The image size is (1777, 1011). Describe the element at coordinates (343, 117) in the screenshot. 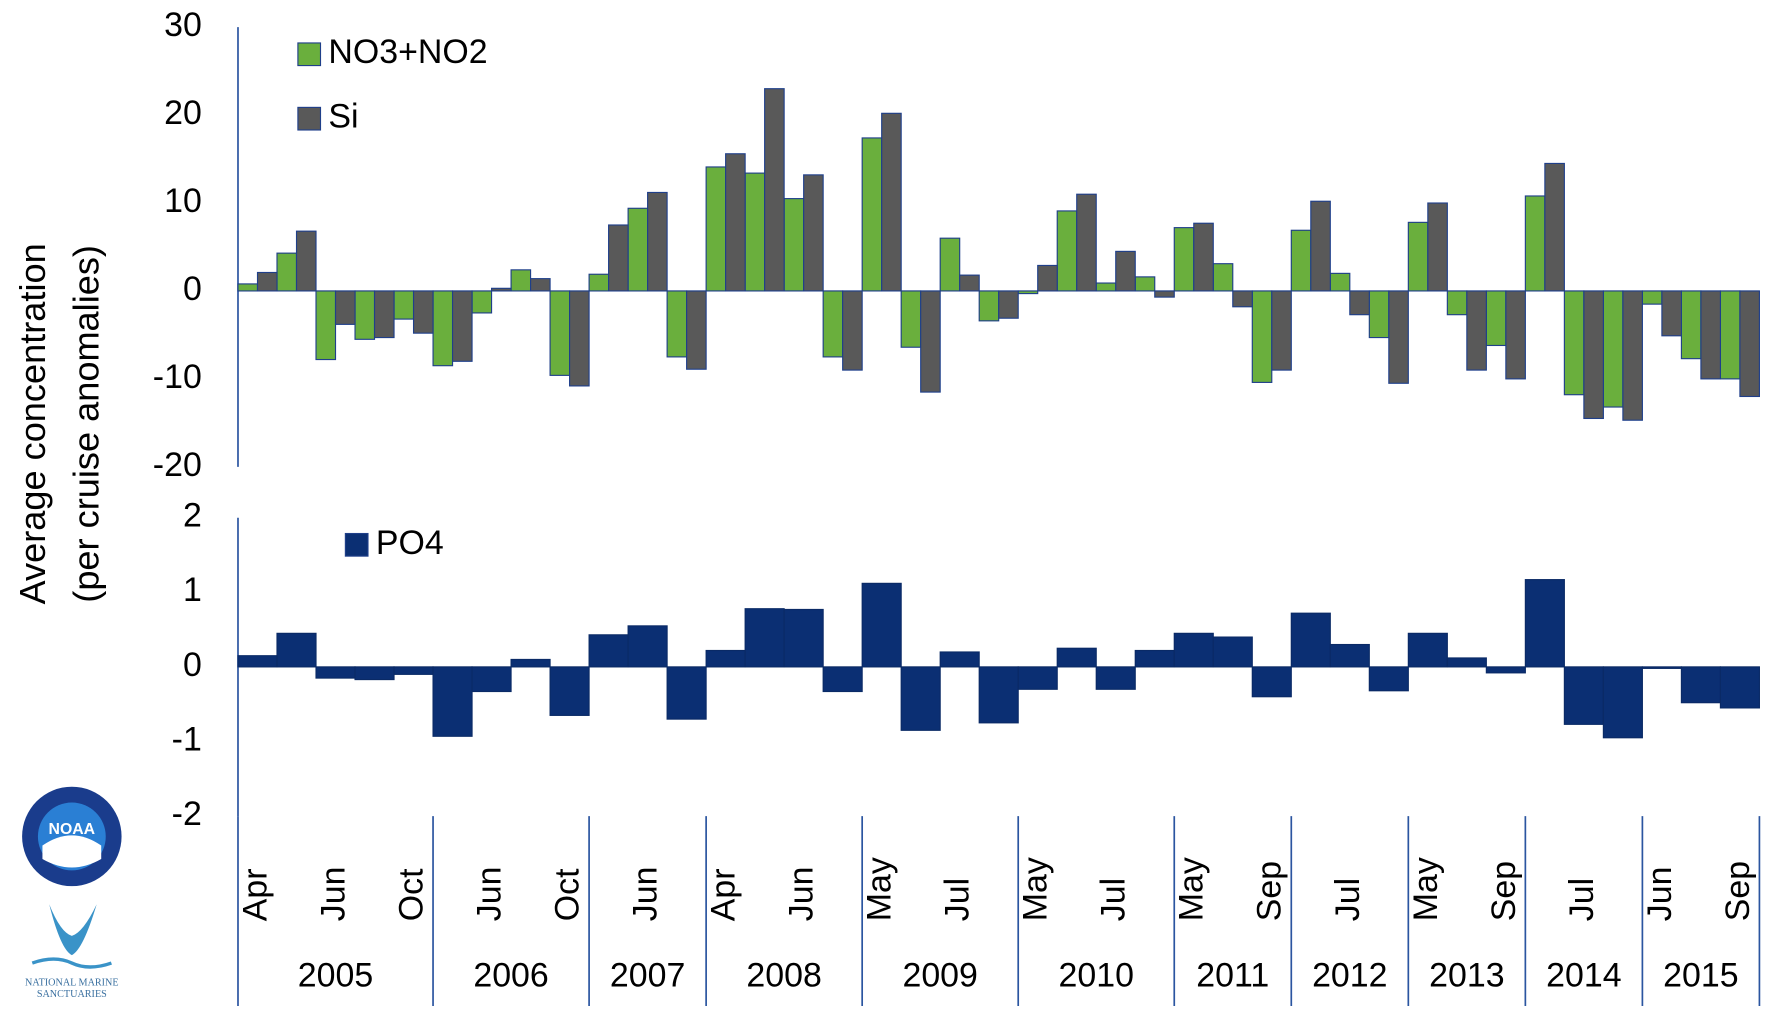

I see `legend-label: Si` at that location.